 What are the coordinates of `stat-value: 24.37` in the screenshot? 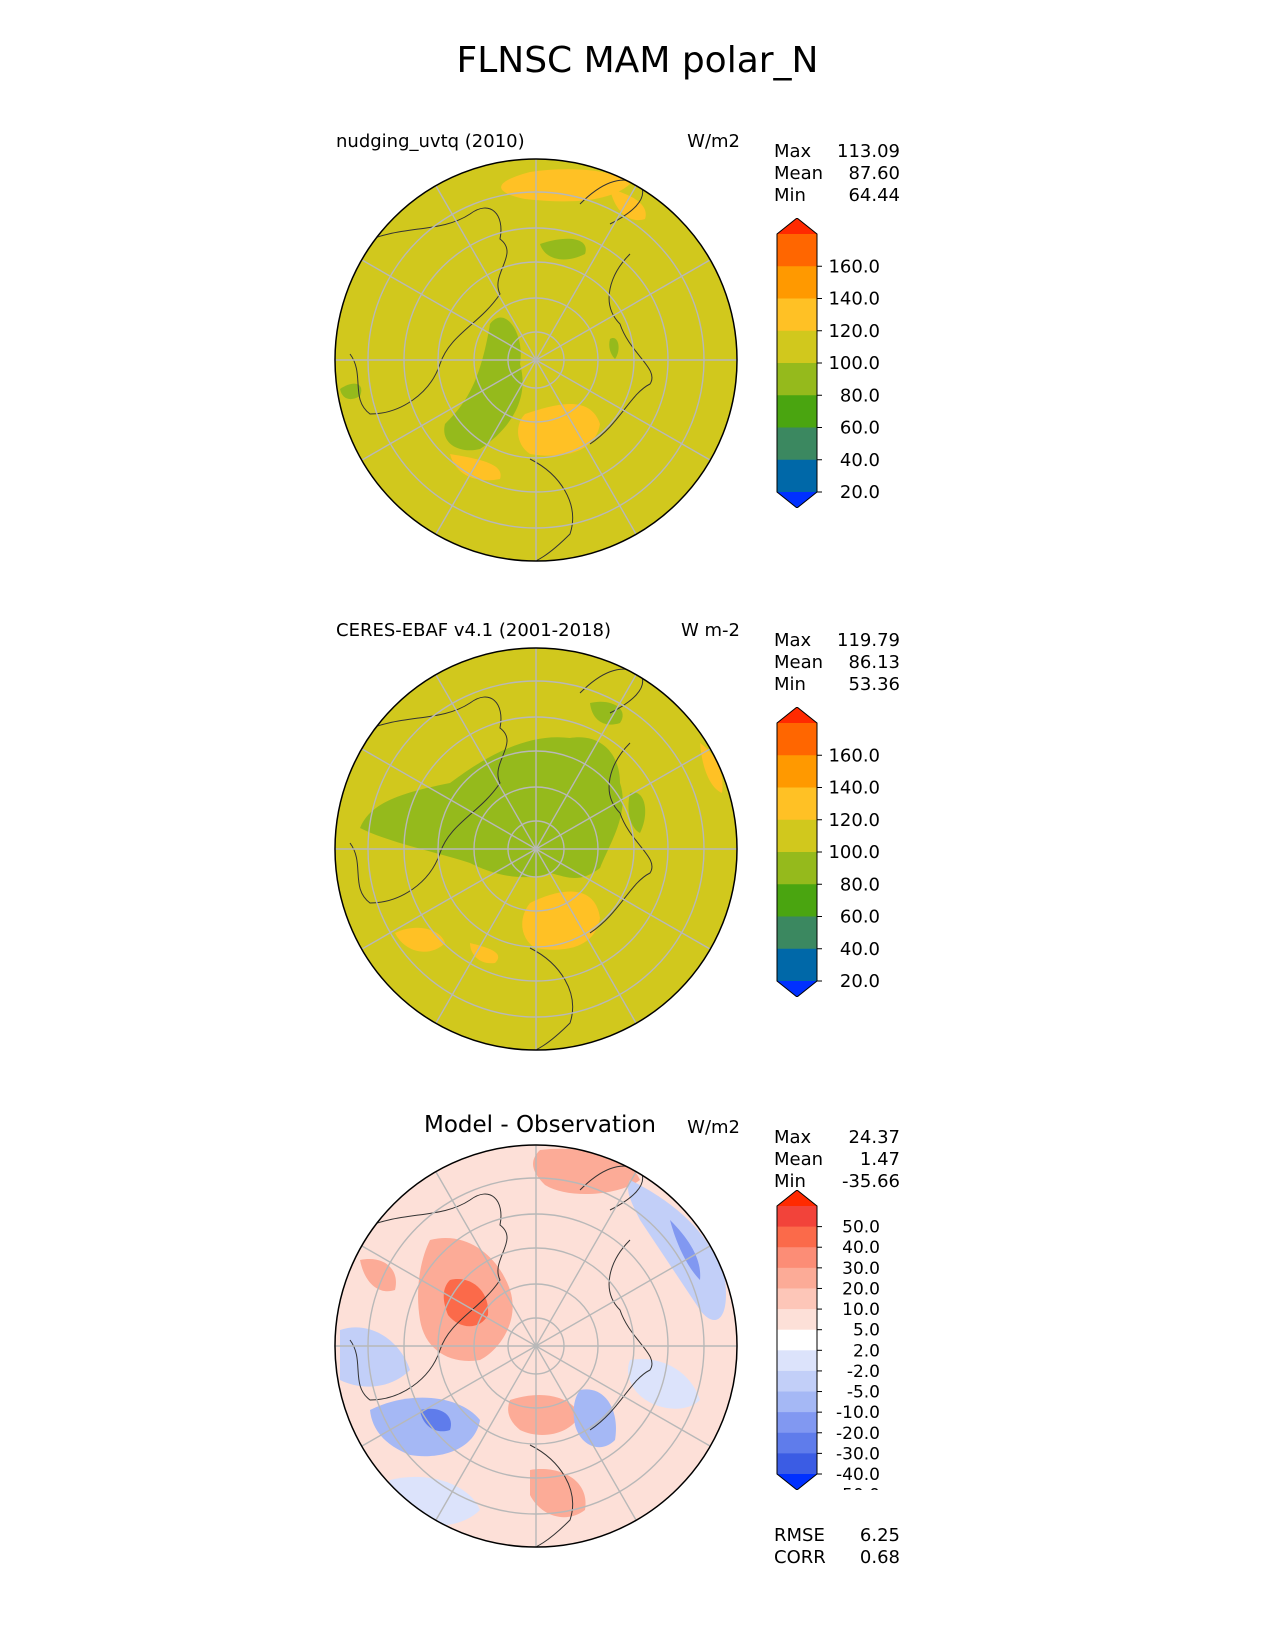 It's located at (874, 1137).